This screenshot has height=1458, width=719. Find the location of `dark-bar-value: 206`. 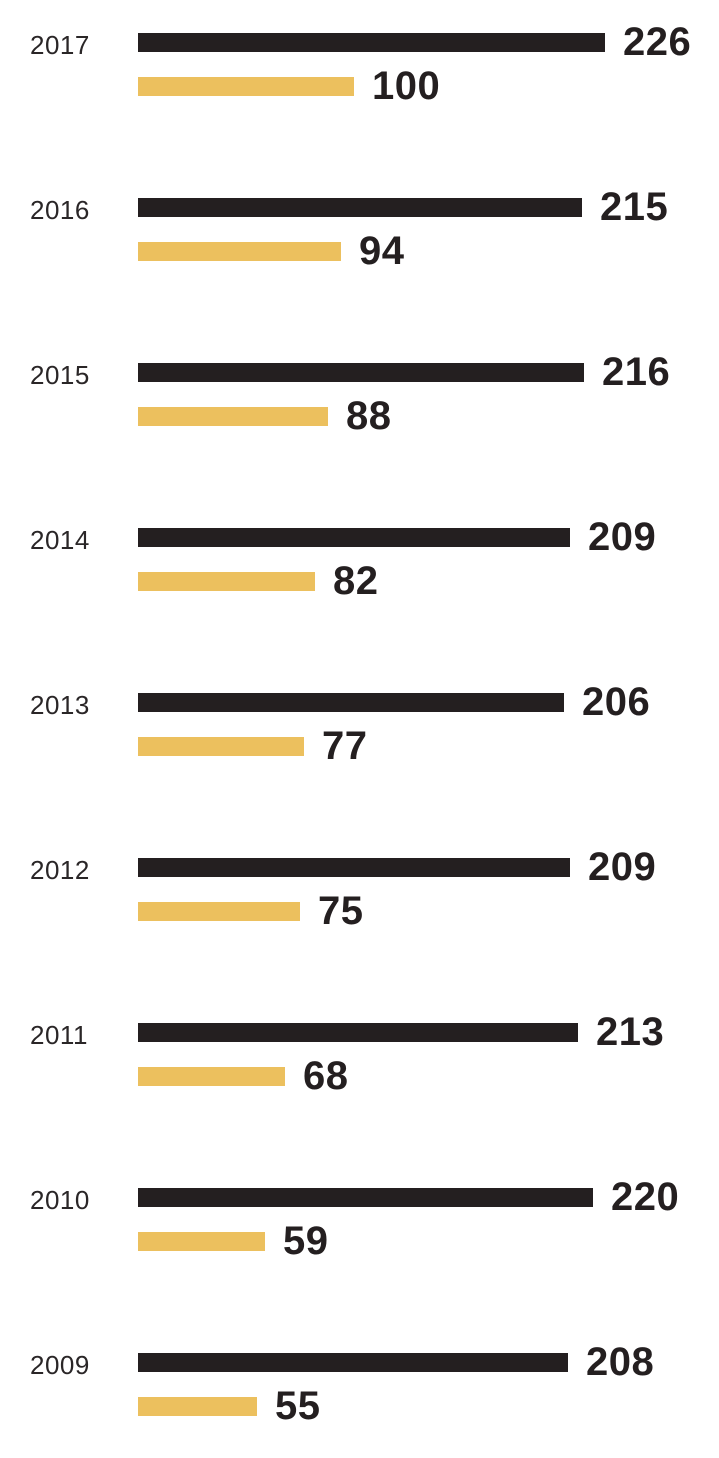

dark-bar-value: 206 is located at coordinates (616, 702).